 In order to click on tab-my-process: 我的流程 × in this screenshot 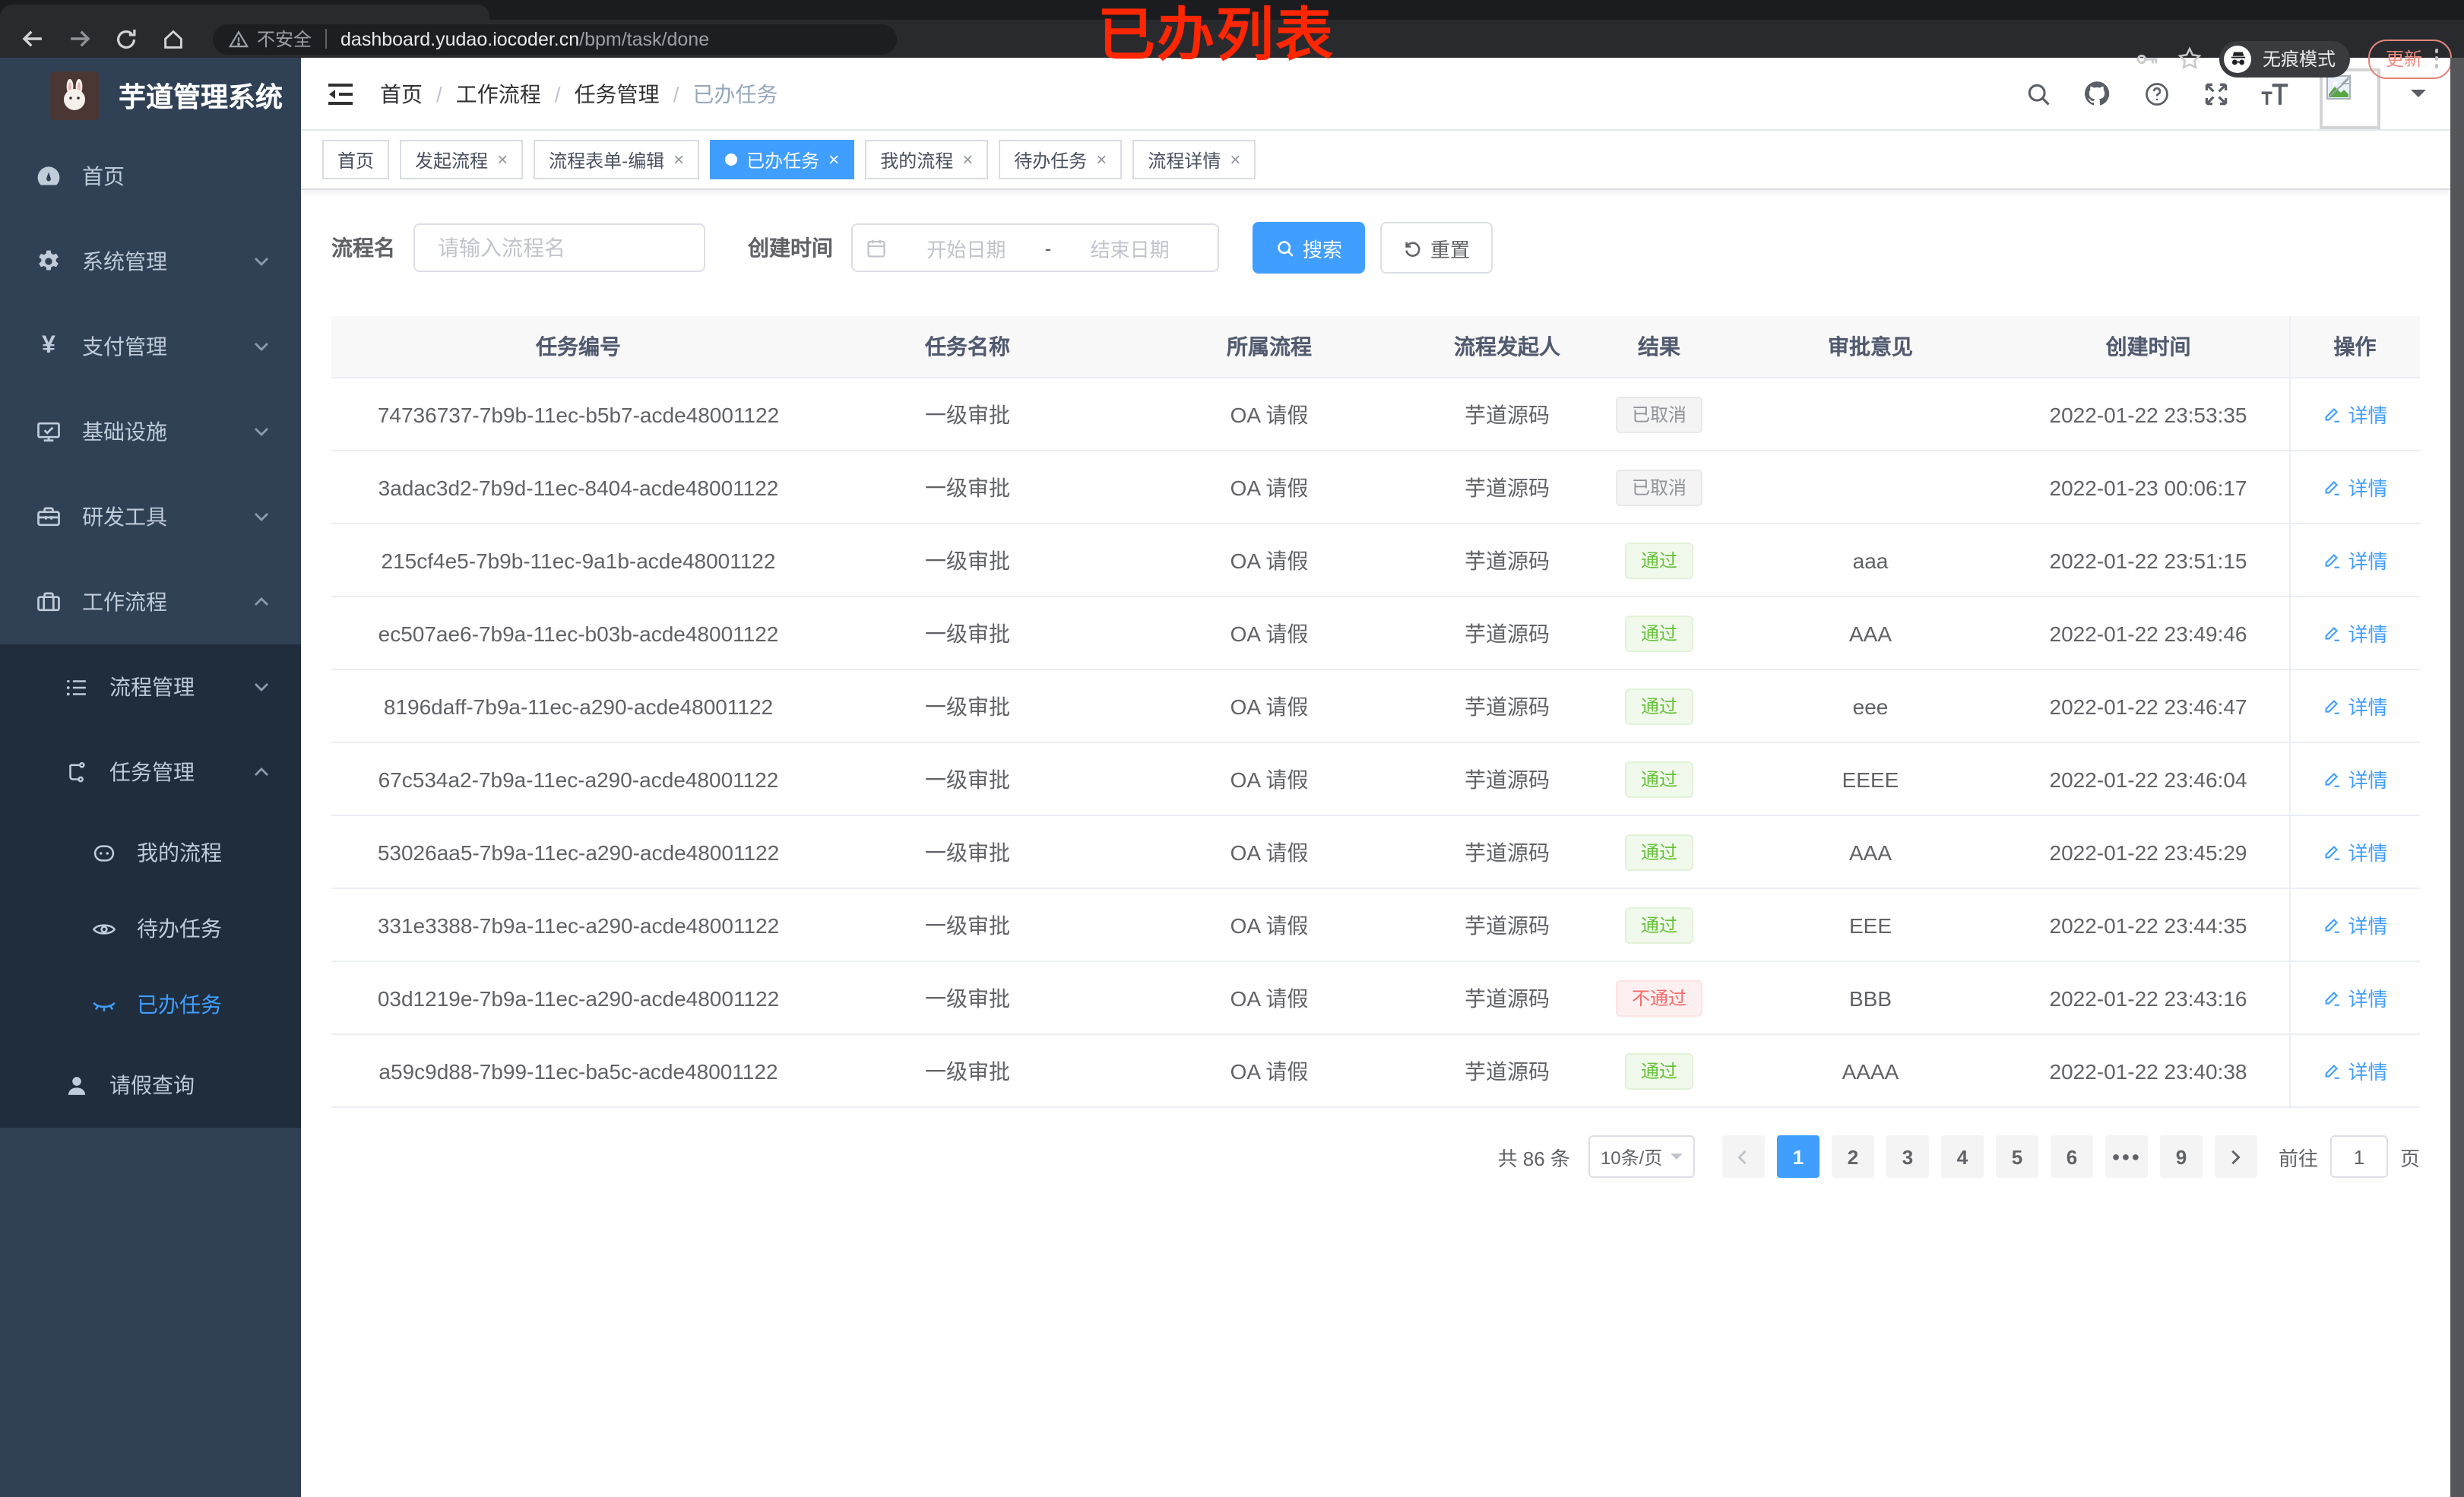, I will do `click(927, 159)`.